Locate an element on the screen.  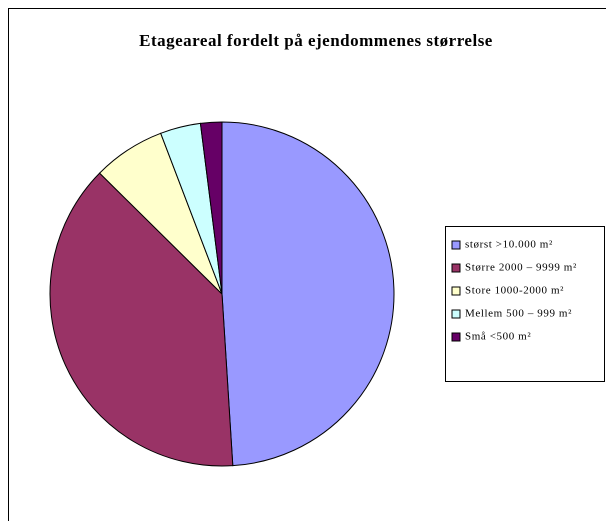
legend-label: Små <500 m² is located at coordinates (498, 337).